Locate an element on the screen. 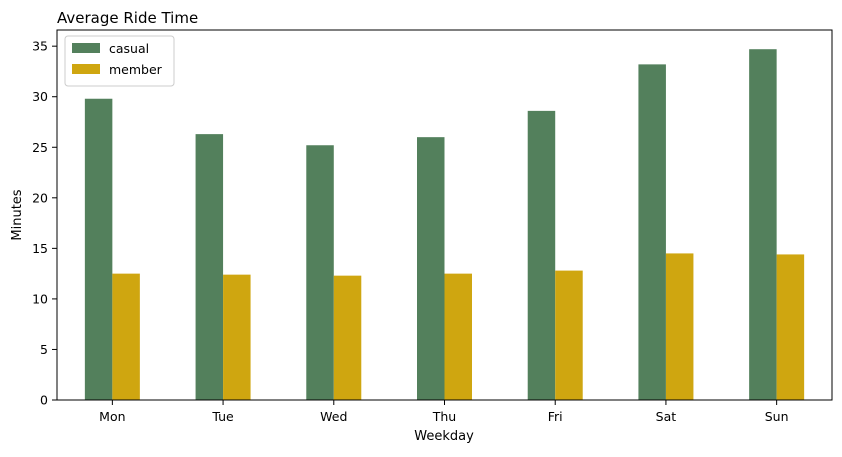  bar-casual-sat is located at coordinates (652, 232).